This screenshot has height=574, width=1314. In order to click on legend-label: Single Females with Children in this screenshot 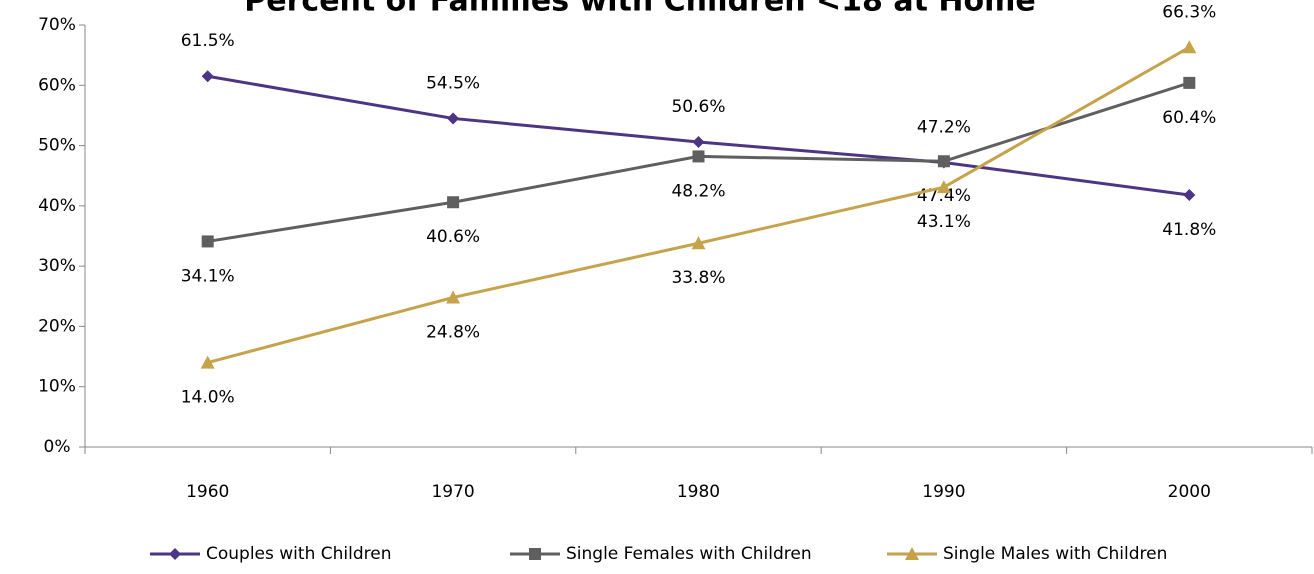, I will do `click(689, 554)`.